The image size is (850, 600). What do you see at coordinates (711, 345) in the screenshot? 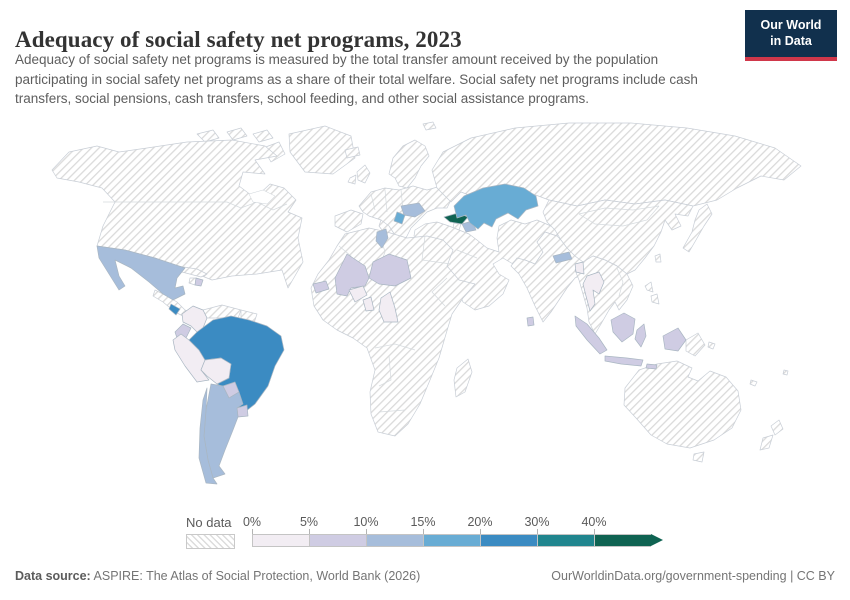
I see `region-new-britain` at bounding box center [711, 345].